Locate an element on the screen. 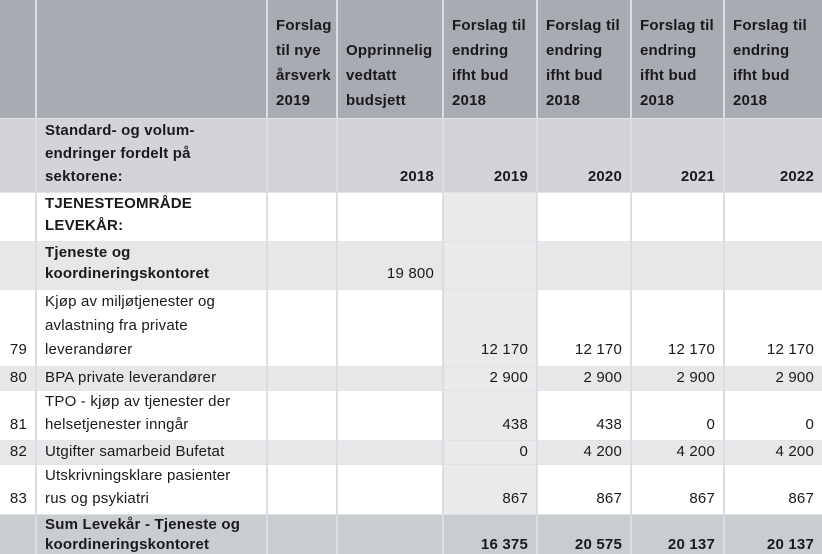 The height and width of the screenshot is (554, 822). cell-endring-2019: 12 170 is located at coordinates (490, 328).